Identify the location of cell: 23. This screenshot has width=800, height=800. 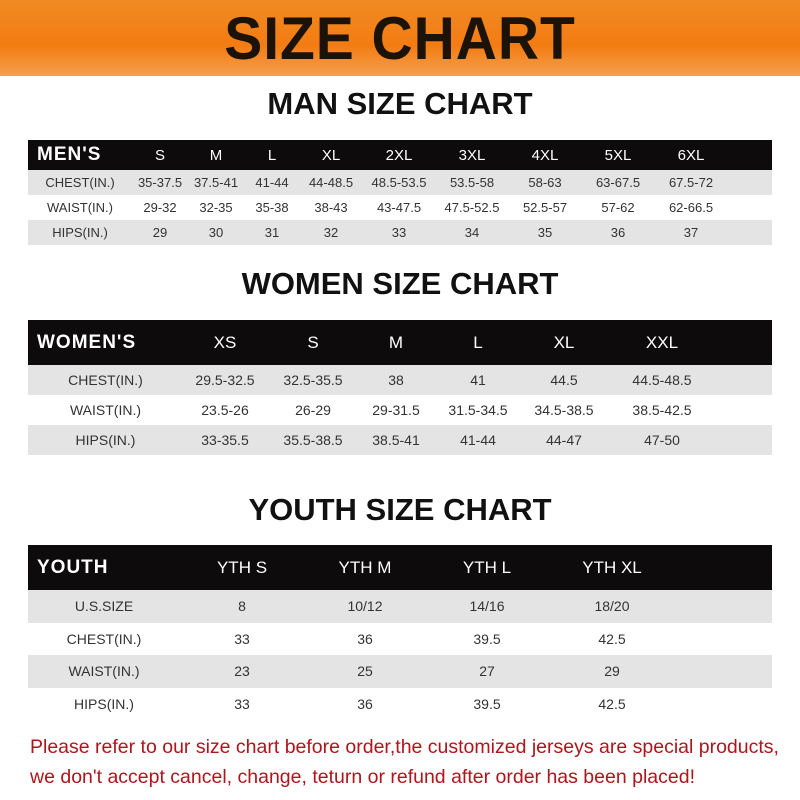
(242, 671).